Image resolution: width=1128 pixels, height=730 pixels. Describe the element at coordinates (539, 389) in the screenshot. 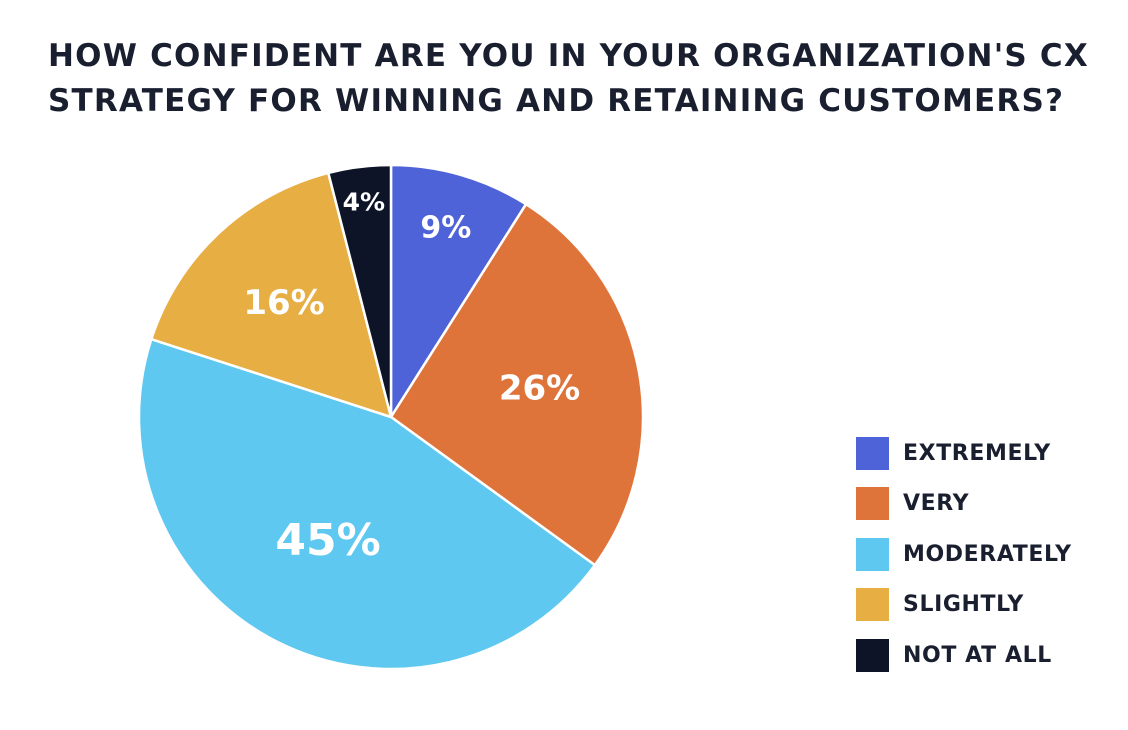

I see `pie-label-very: 26%` at that location.